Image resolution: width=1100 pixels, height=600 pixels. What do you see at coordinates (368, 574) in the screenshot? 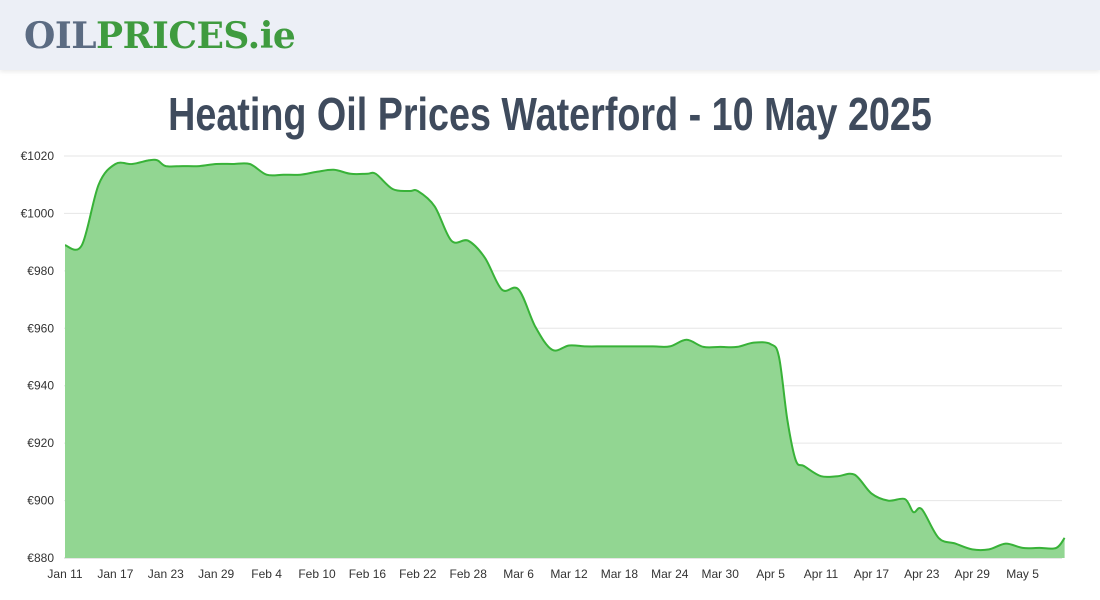
I see `x-tick-label: Feb 16` at bounding box center [368, 574].